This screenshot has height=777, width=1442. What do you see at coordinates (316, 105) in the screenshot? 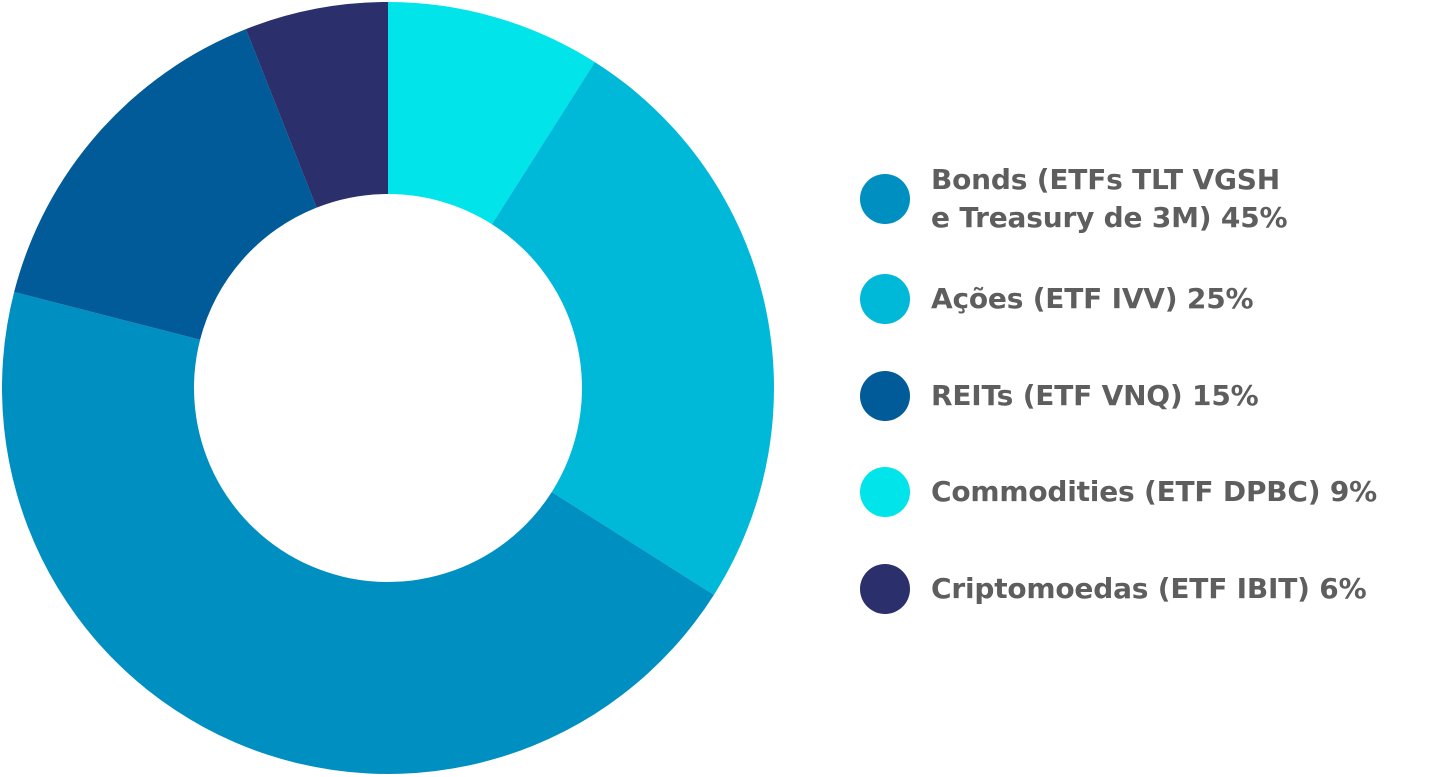
I see `slice-criptomoedas` at bounding box center [316, 105].